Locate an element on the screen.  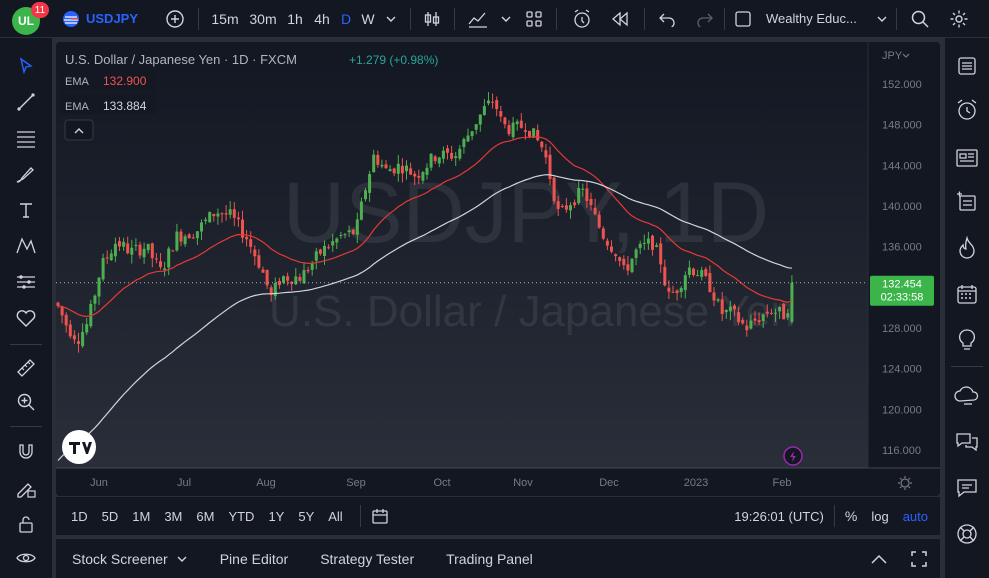
utc-clock: 19:26:01 (UTC) is located at coordinates (779, 516).